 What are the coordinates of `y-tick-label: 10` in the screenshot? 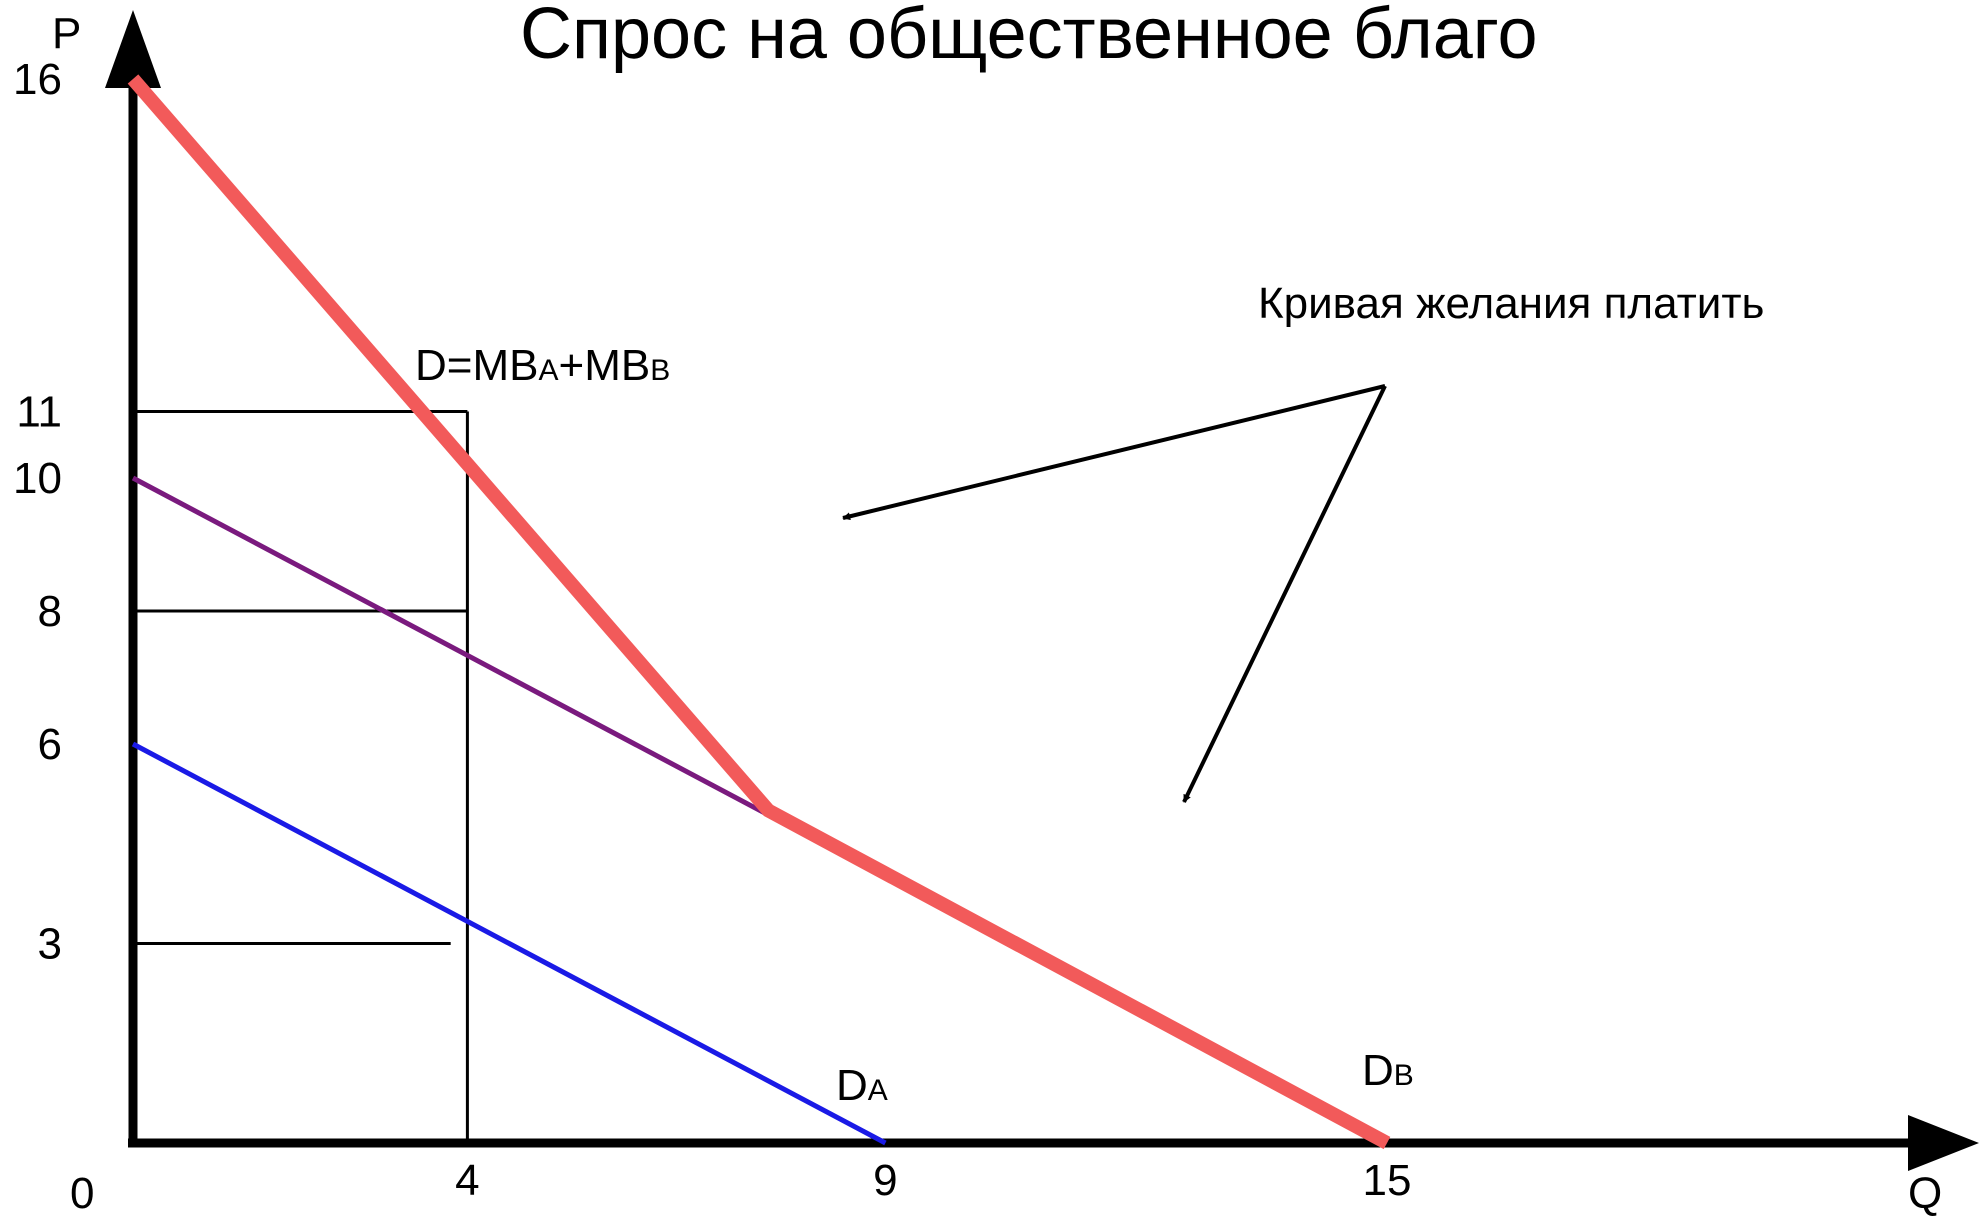 It's located at (37, 478).